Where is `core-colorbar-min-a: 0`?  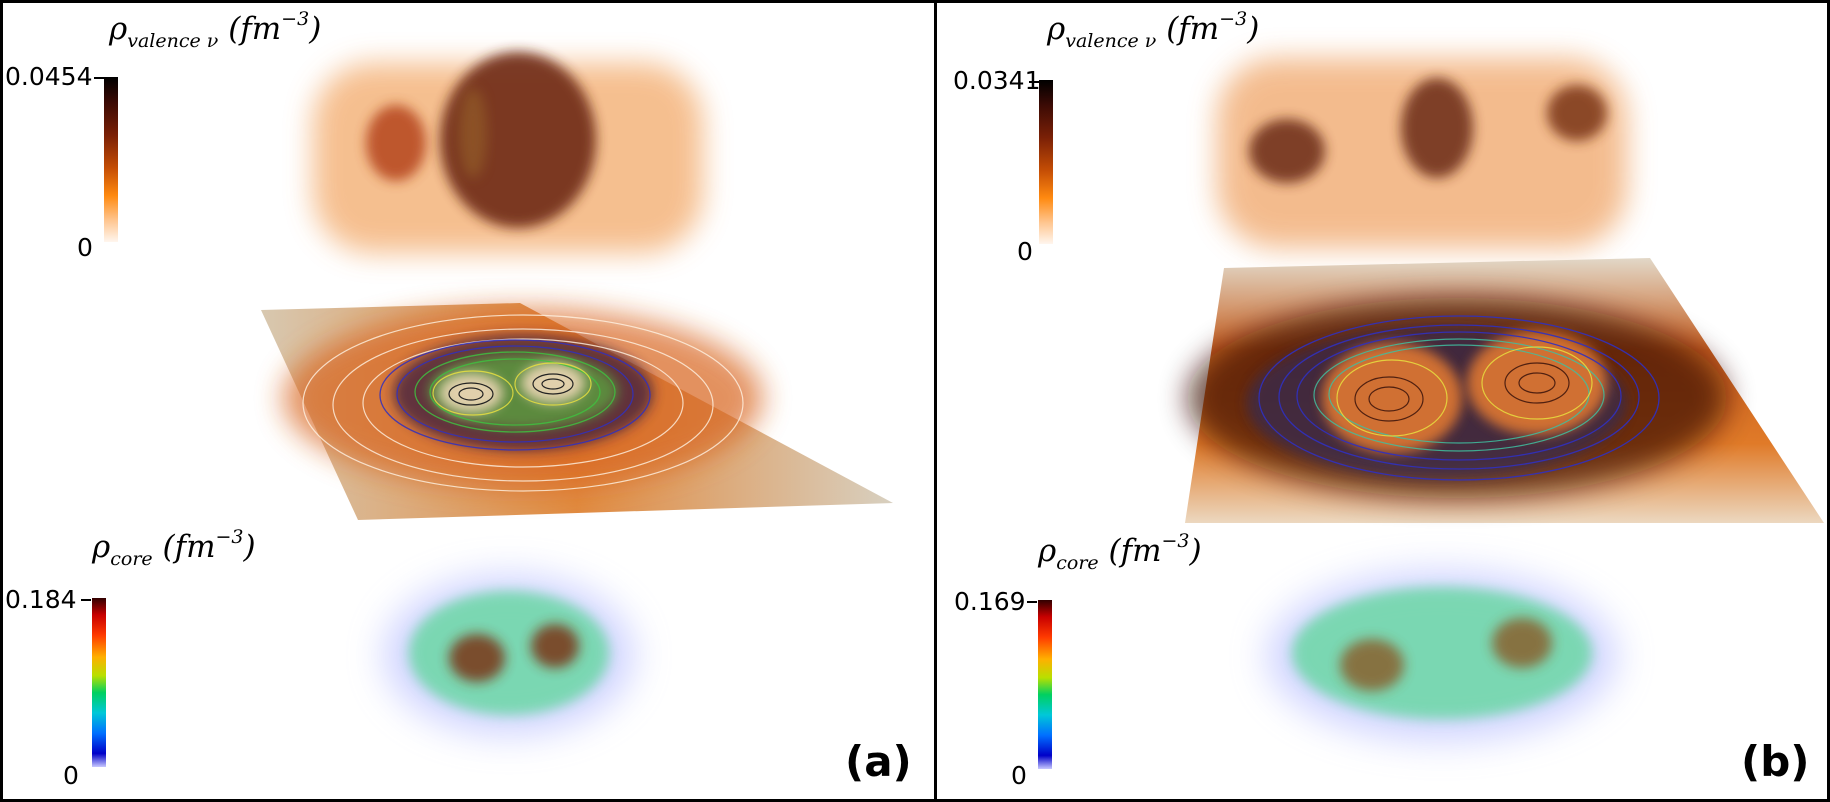 core-colorbar-min-a: 0 is located at coordinates (71, 775).